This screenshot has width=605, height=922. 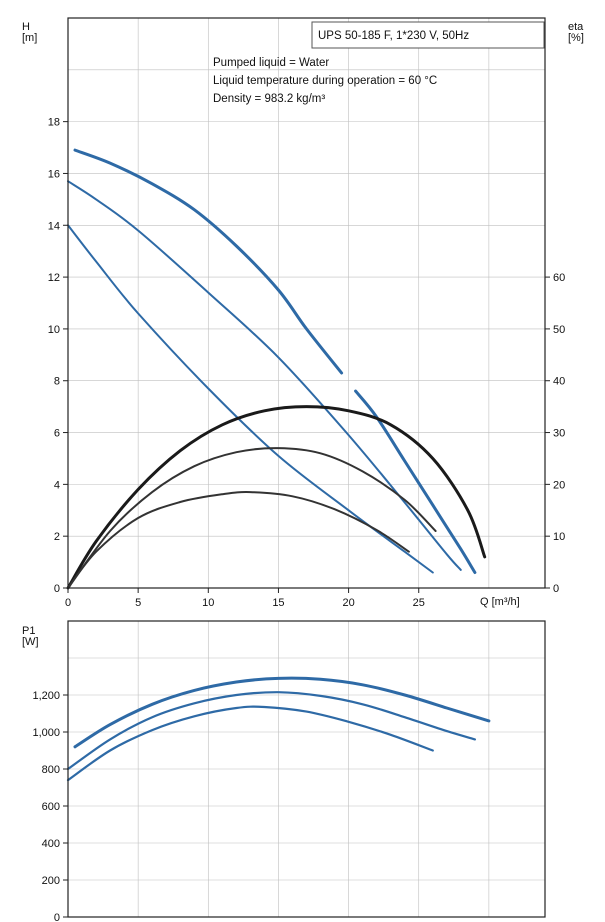 What do you see at coordinates (46, 696) in the screenshot?
I see `power-tick-label: 1,200` at bounding box center [46, 696].